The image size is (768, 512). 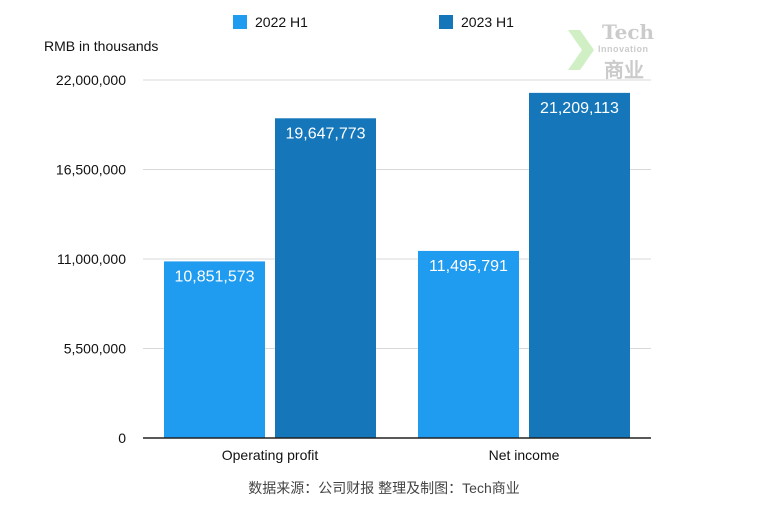 I want to click on tech-innovation-watermark-logo: Tech Innovation 商业, so click(x=610, y=51).